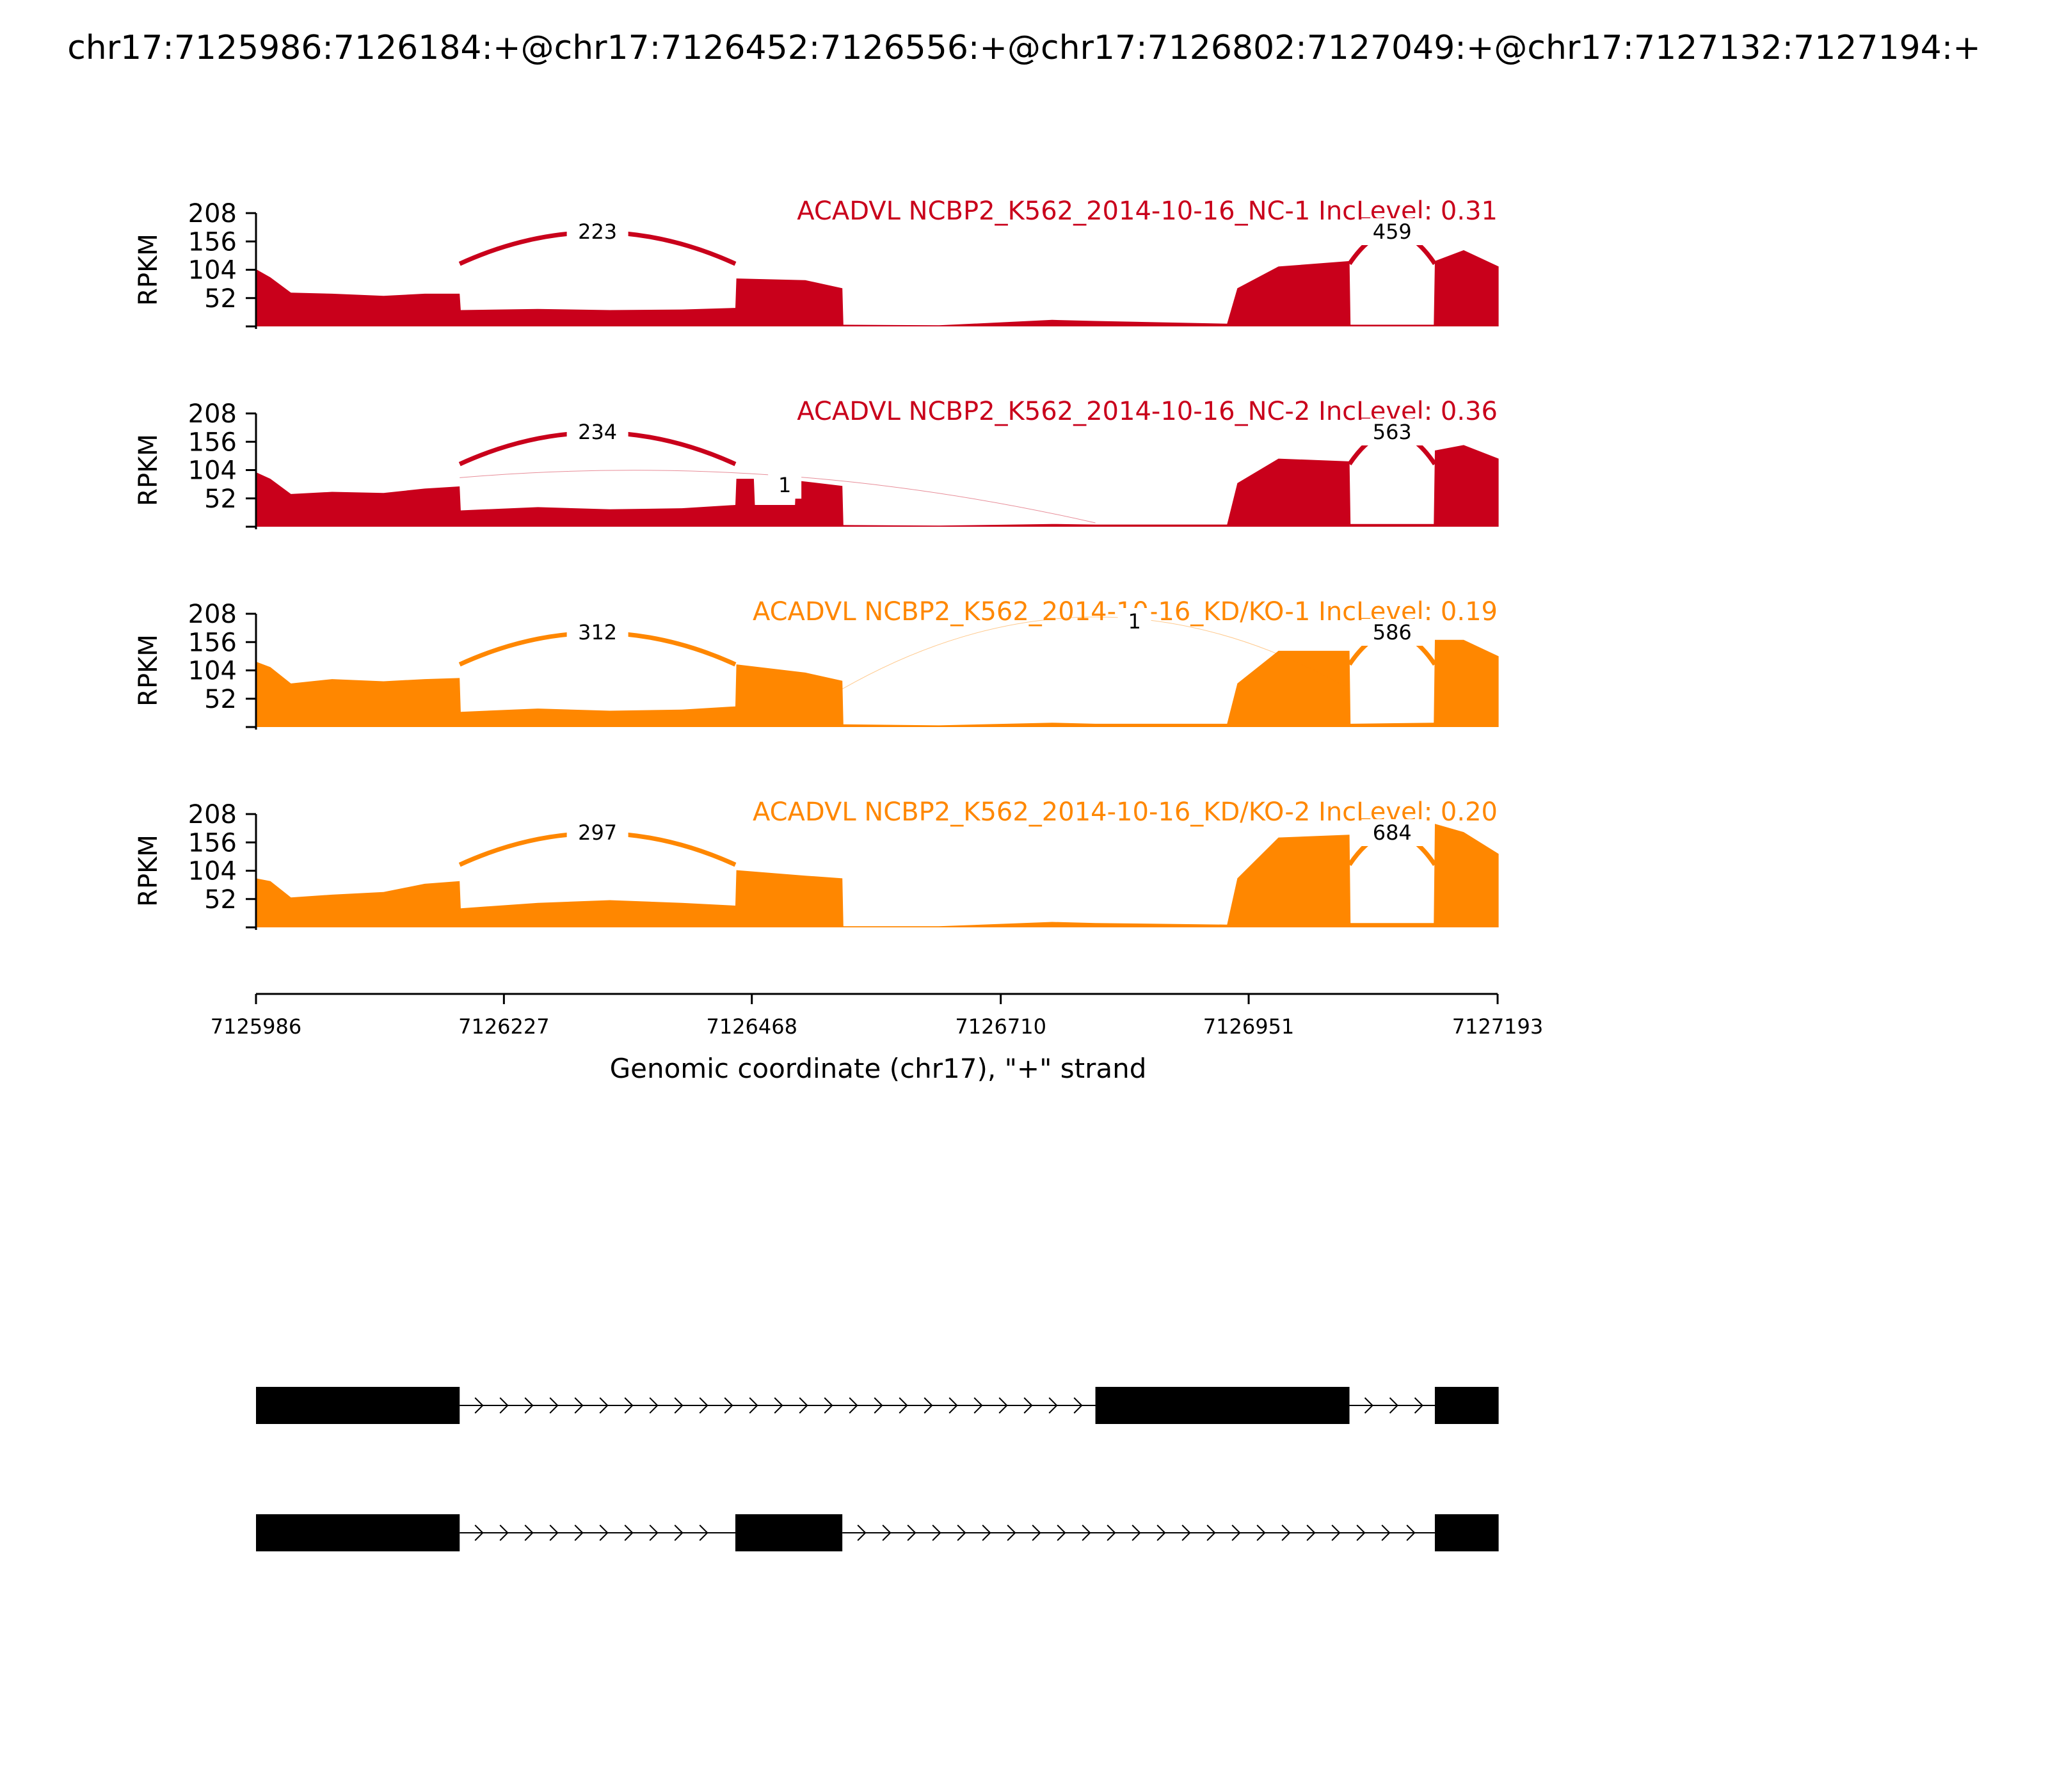  What do you see at coordinates (256, 1026) in the screenshot?
I see `x-tick-label: 7125986` at bounding box center [256, 1026].